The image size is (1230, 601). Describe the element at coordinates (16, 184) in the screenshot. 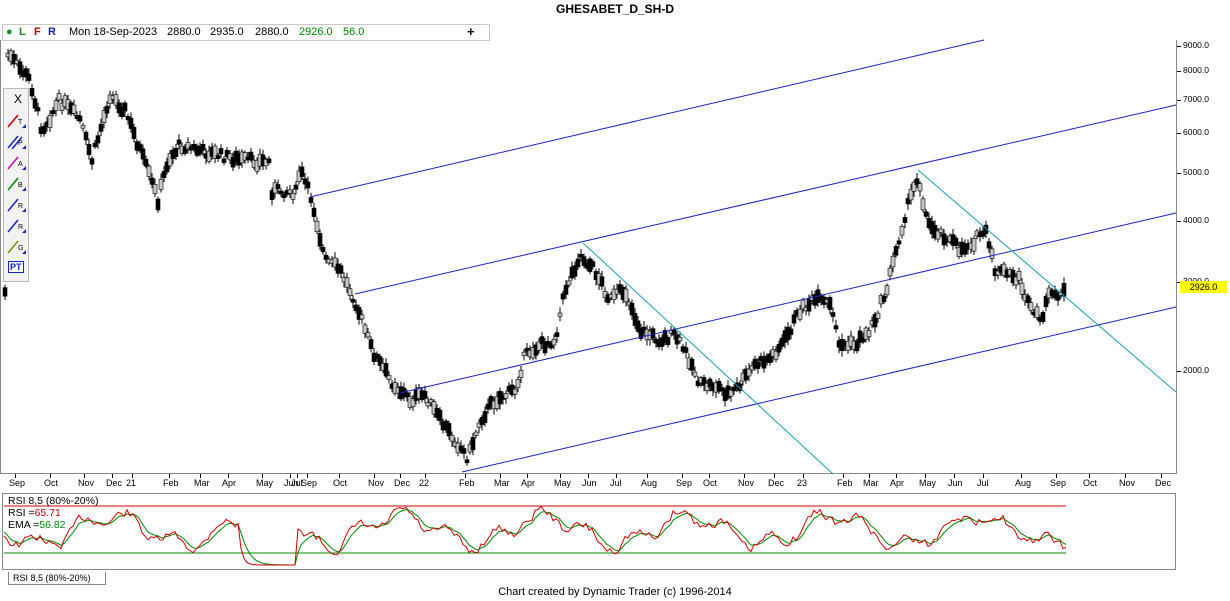

I see `alt-band-tool-icon: B` at that location.